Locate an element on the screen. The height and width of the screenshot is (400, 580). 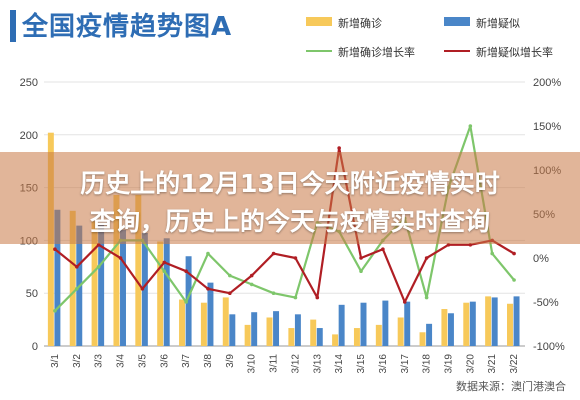
x-tick-label: 3/10 is located at coordinates (252, 364).